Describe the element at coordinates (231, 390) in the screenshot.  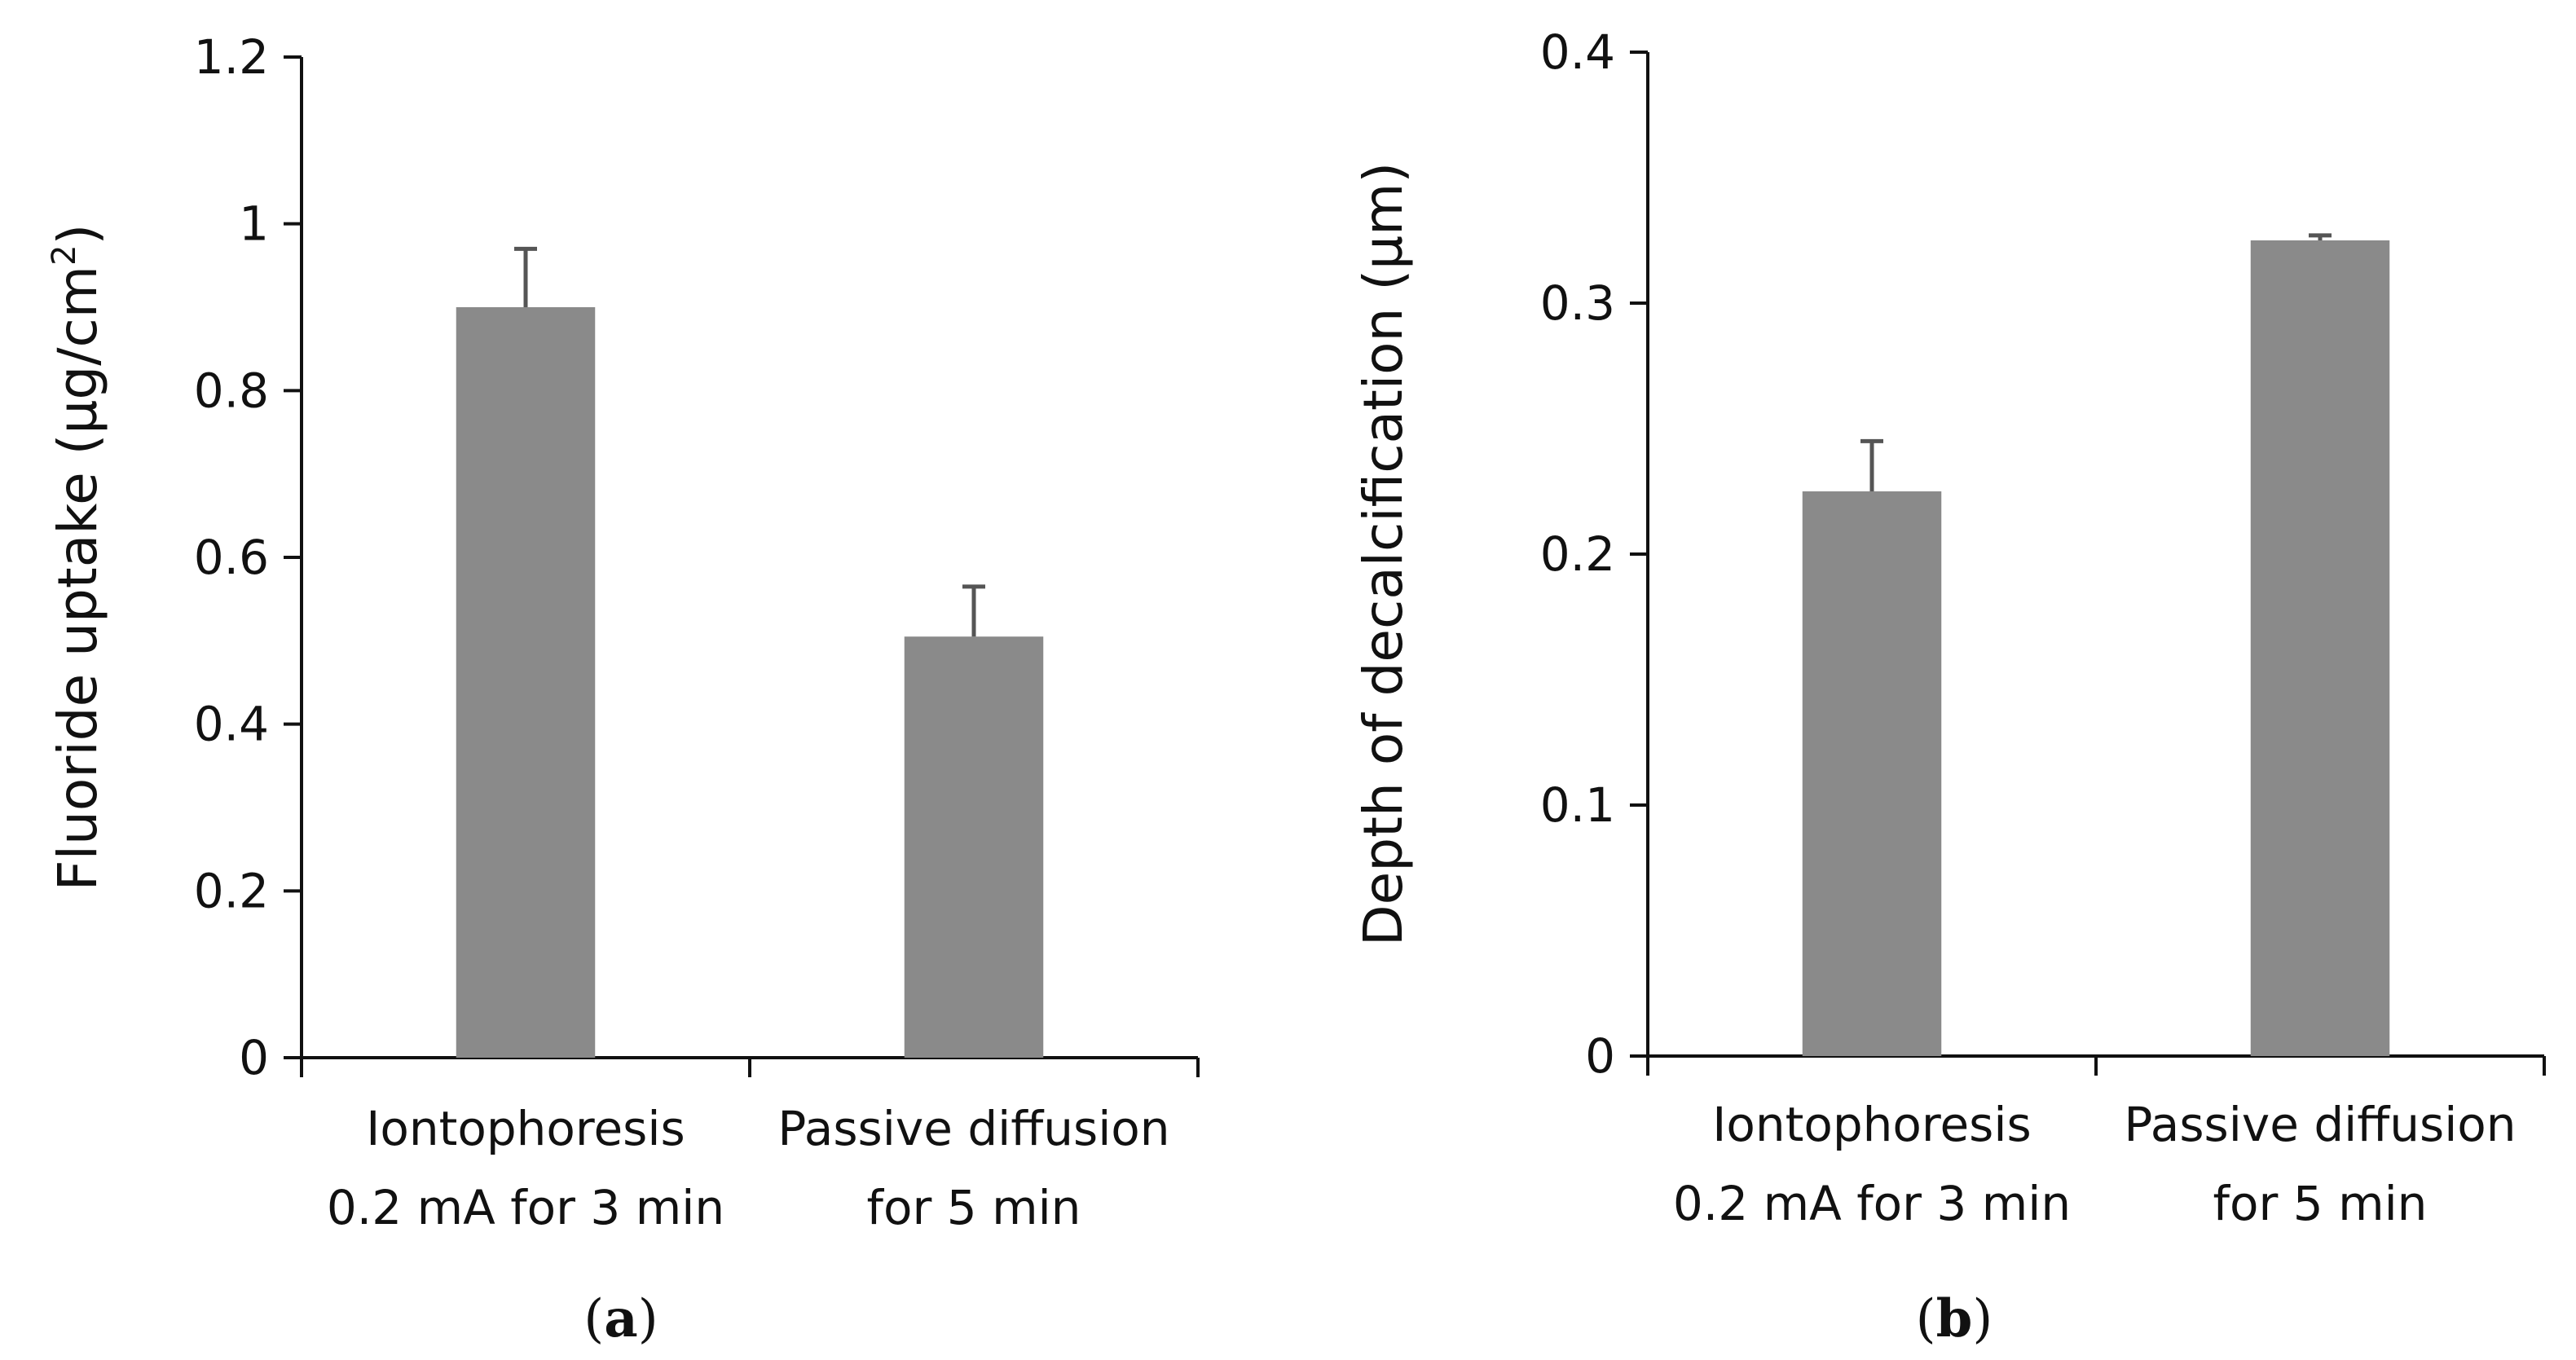
I see `y-tick-label: 0.8` at that location.